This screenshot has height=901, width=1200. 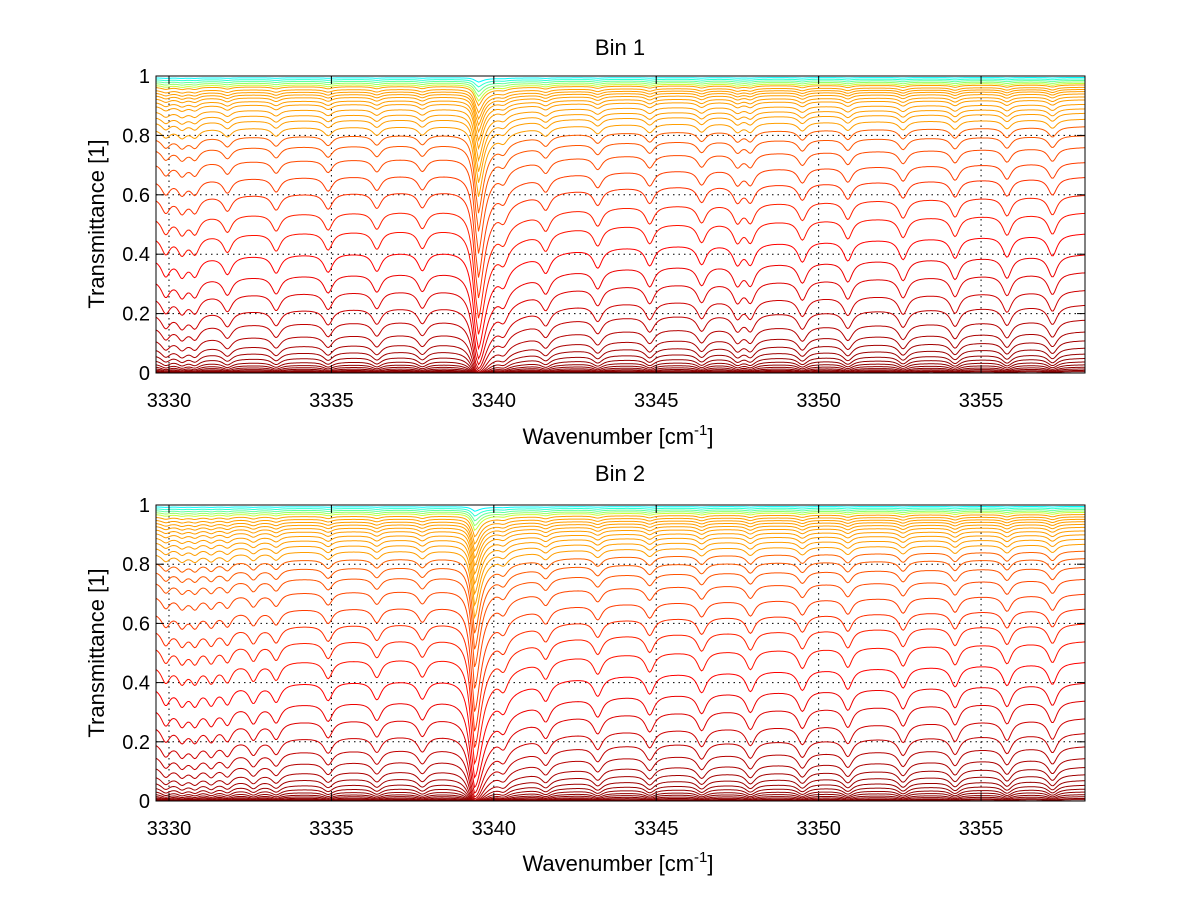 What do you see at coordinates (620, 47) in the screenshot?
I see `chart-title: Bin 1` at bounding box center [620, 47].